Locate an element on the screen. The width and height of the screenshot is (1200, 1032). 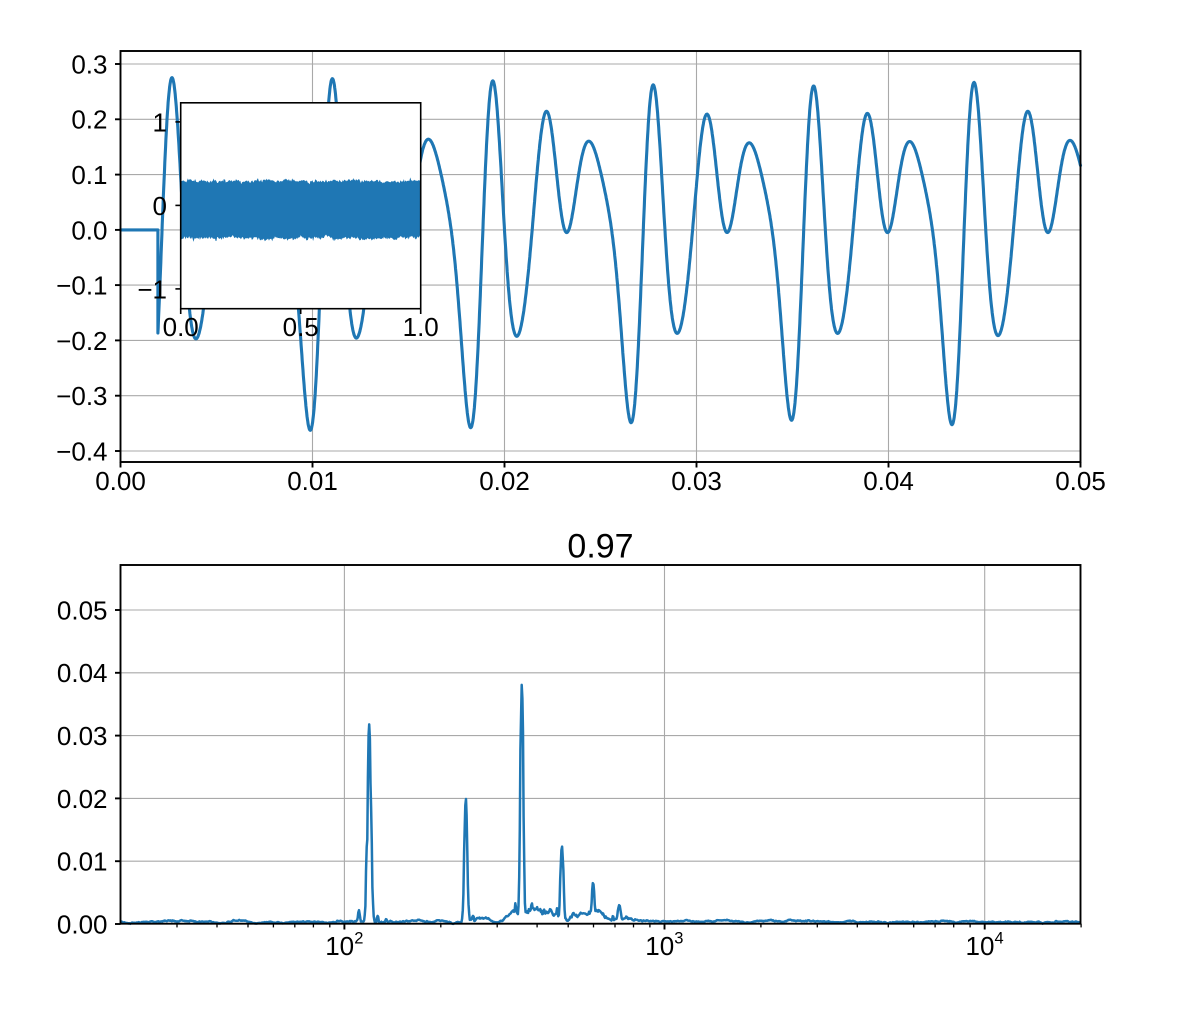
svg-text: 0.1 is located at coordinates (89, 175).